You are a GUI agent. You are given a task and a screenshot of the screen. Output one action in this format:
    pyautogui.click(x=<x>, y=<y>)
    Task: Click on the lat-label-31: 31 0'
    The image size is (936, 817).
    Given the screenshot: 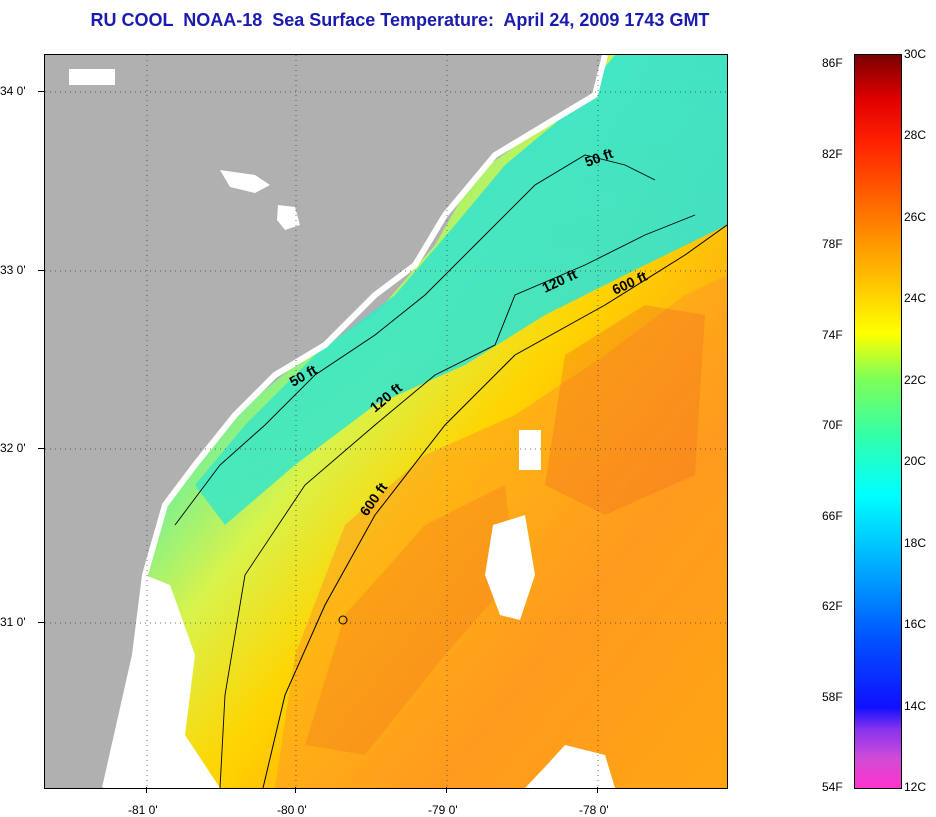 What is the action you would take?
    pyautogui.click(x=13, y=622)
    